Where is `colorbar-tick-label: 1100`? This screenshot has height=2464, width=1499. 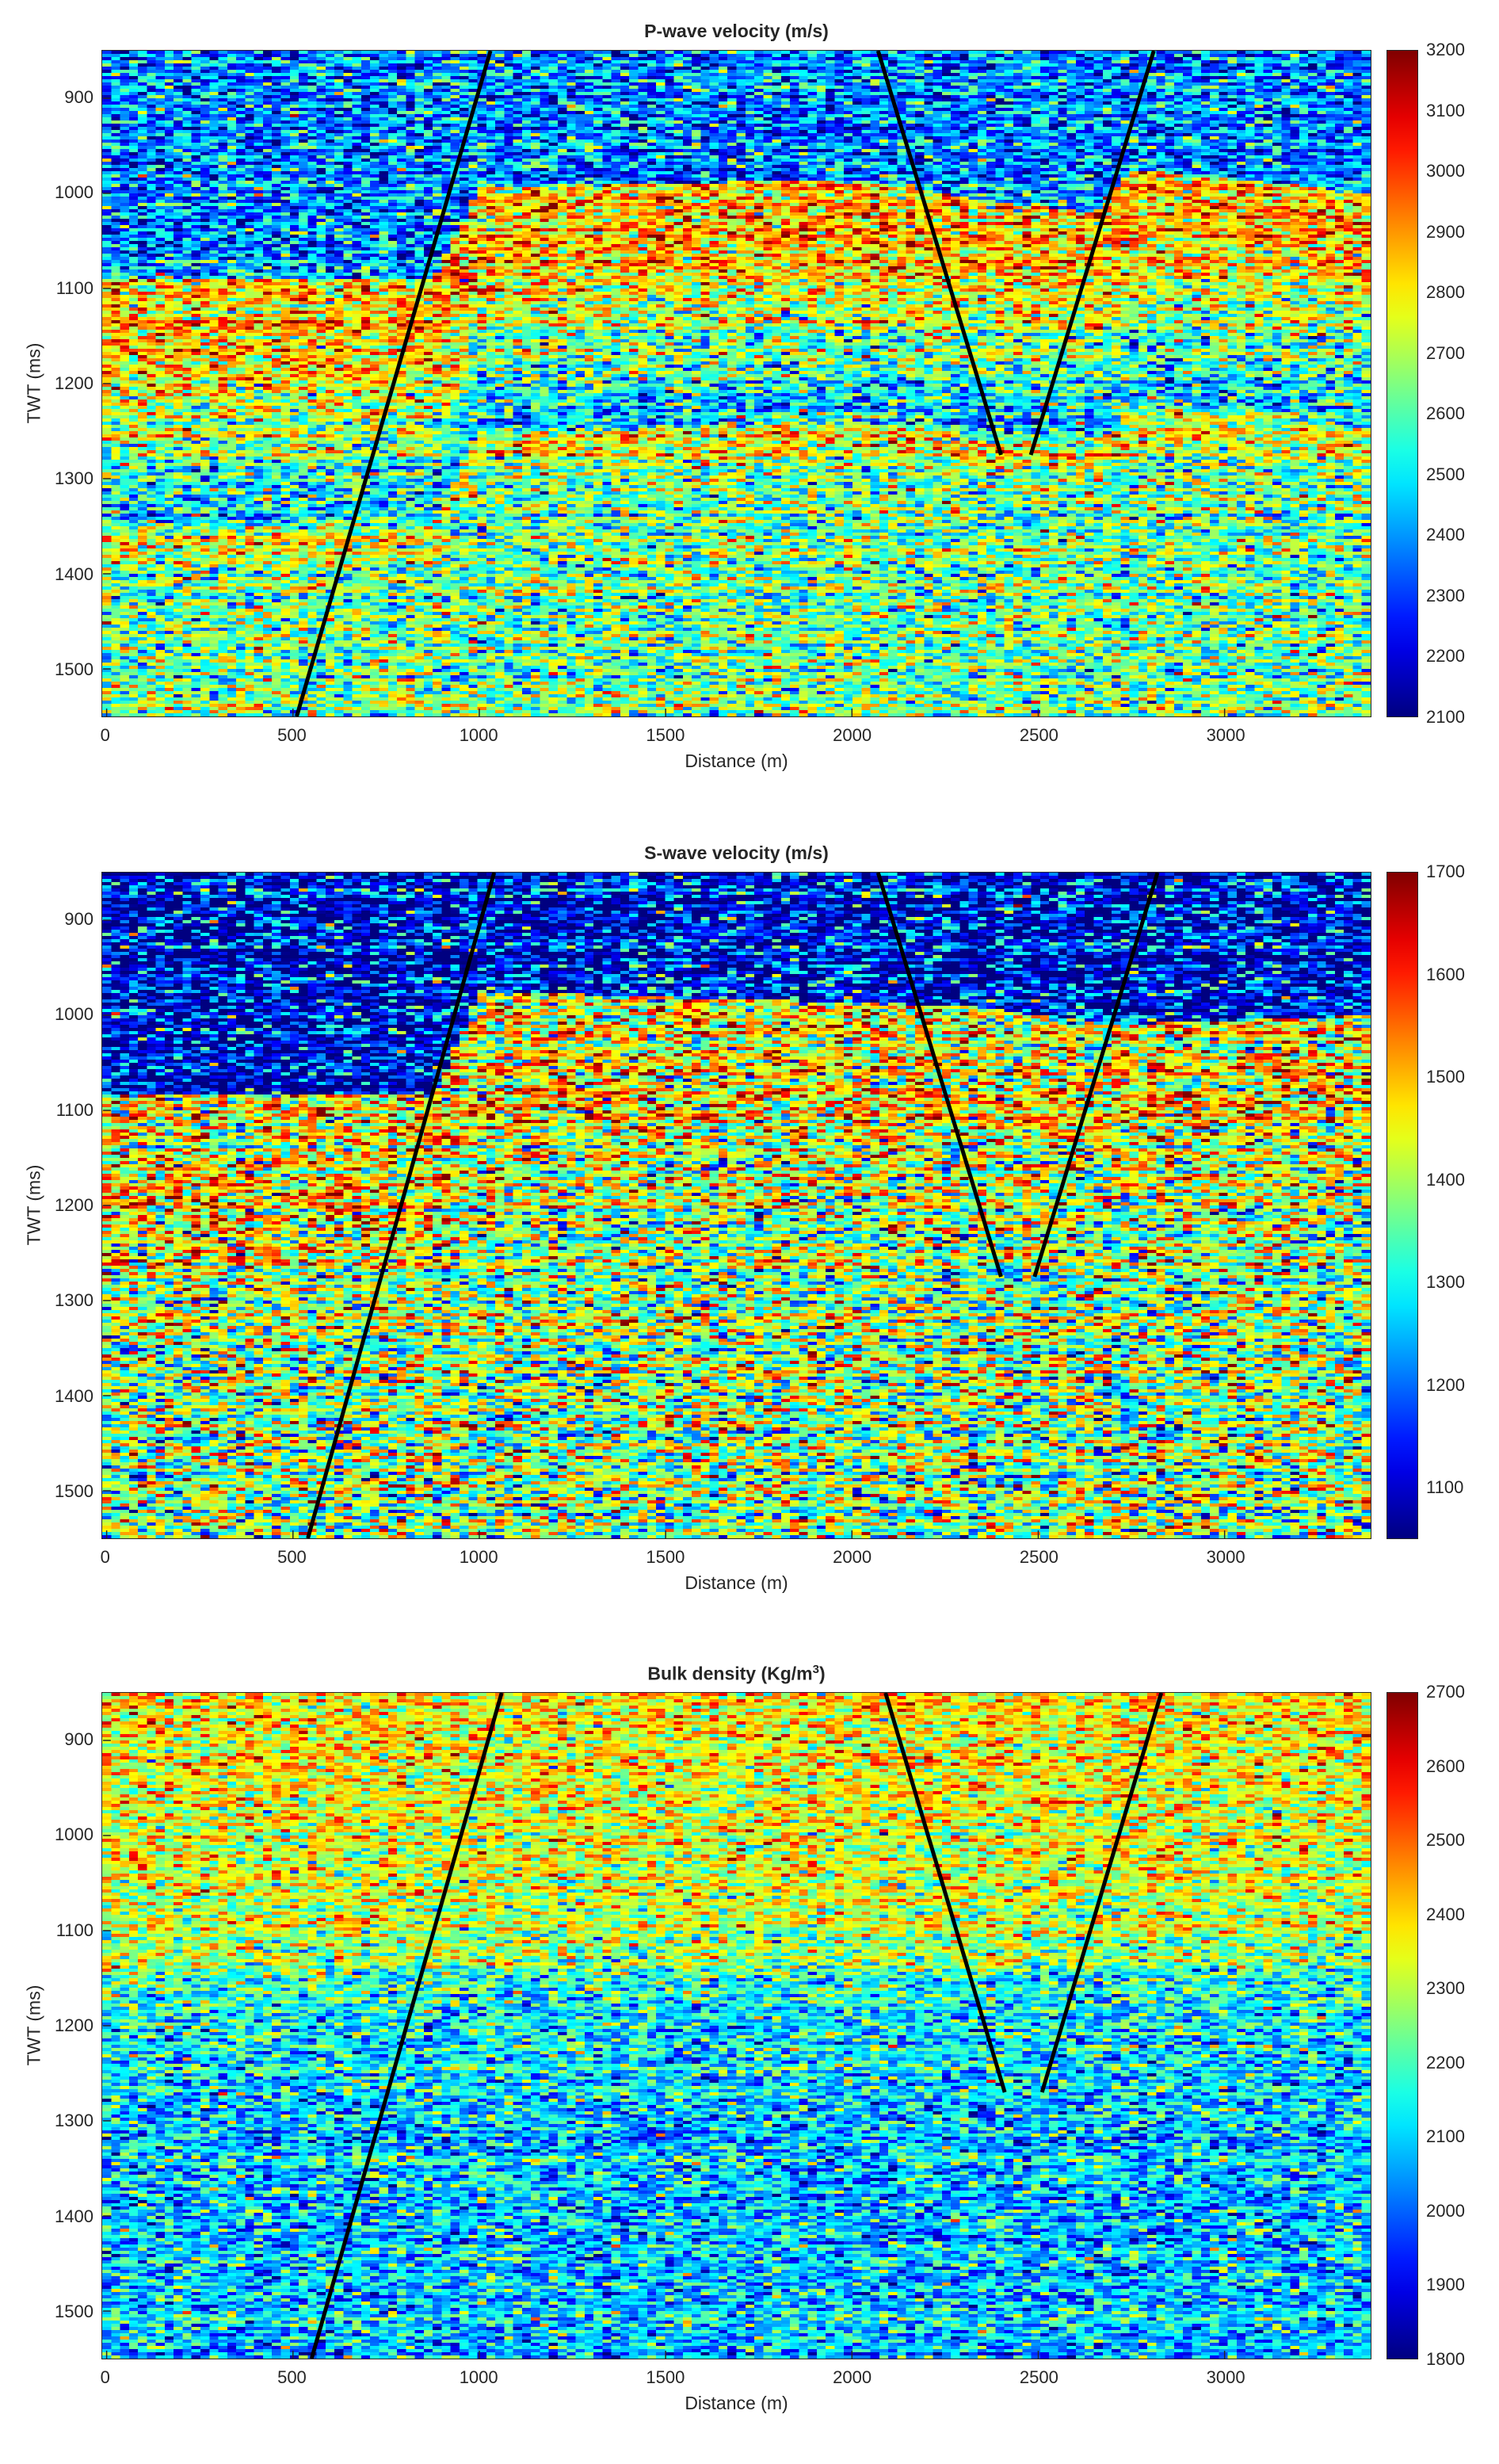
colorbar-tick-label: 1100 is located at coordinates (1445, 1487).